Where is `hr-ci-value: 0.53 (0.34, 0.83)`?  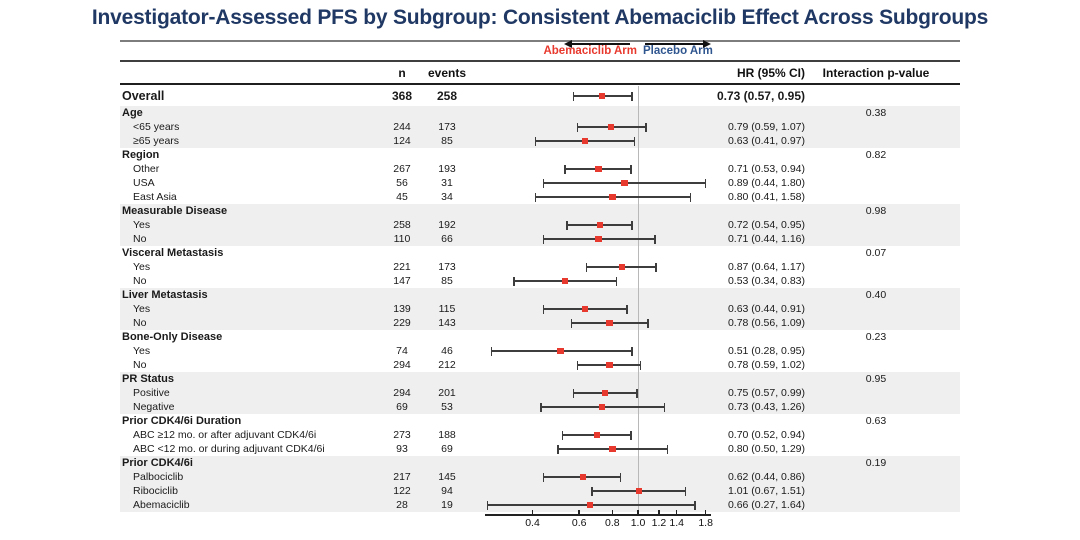
hr-ci-value: 0.53 (0.34, 0.83) is located at coordinates (766, 281).